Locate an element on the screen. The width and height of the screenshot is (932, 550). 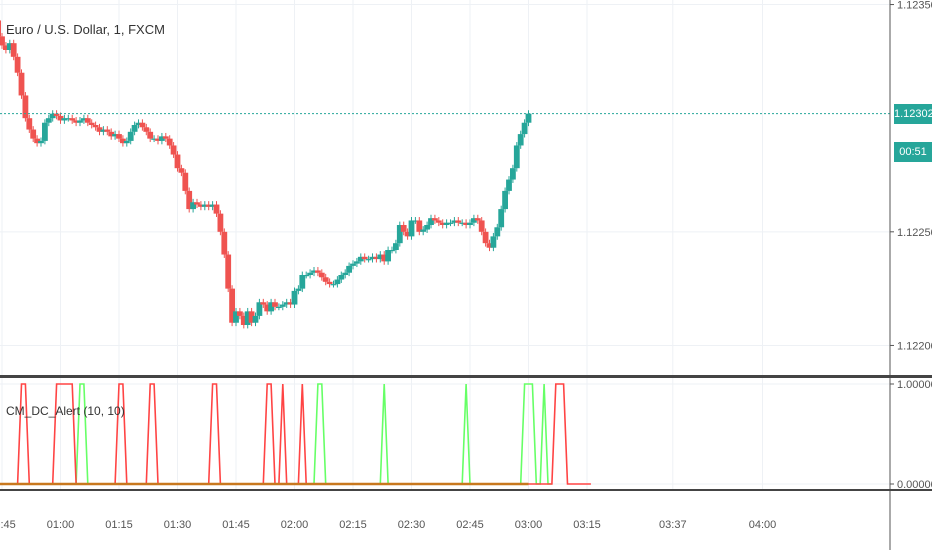
x-tick-label: 01:15 is located at coordinates (119, 525).